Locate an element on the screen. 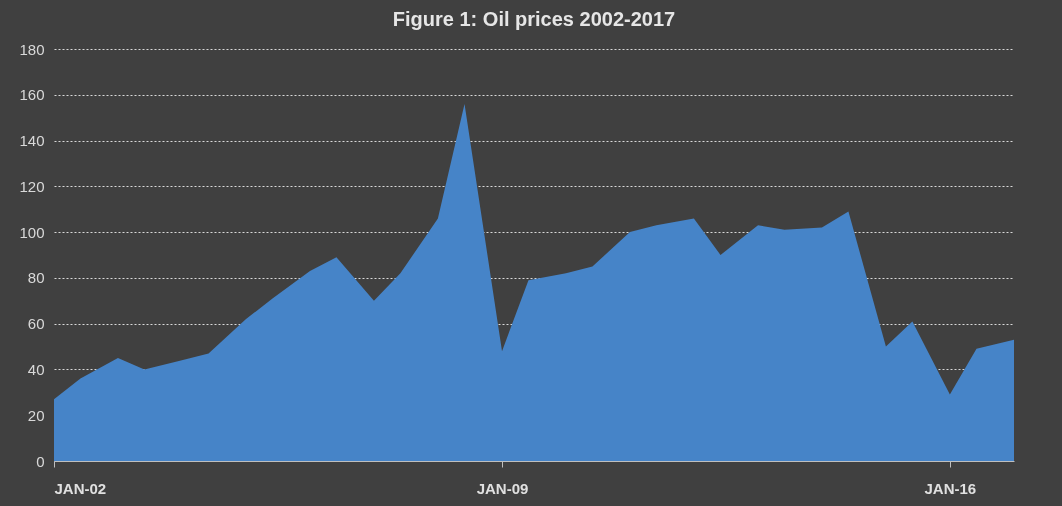 This screenshot has height=506, width=1062. y-tick-label: 0 is located at coordinates (40, 461).